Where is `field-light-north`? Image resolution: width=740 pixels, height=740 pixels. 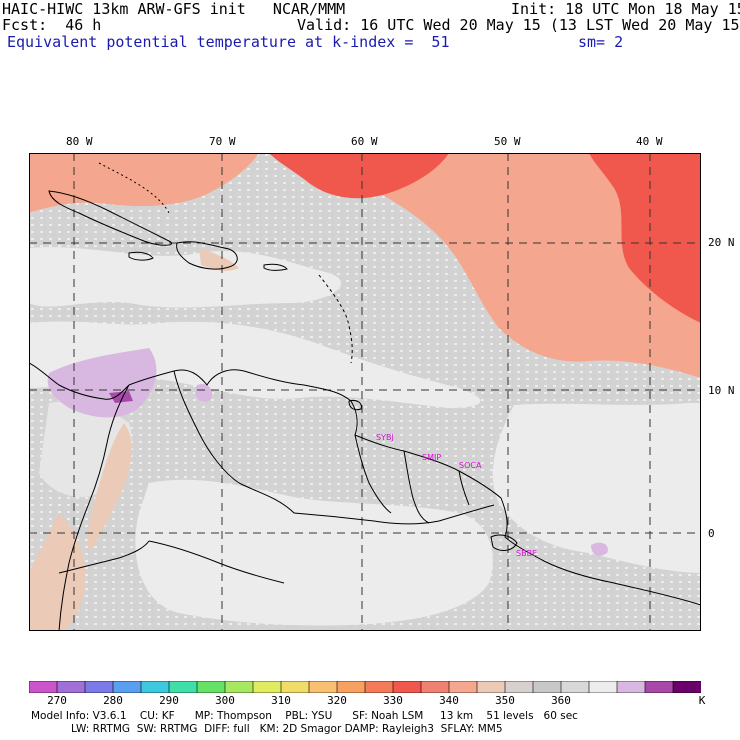 field-light-north is located at coordinates (185, 277).